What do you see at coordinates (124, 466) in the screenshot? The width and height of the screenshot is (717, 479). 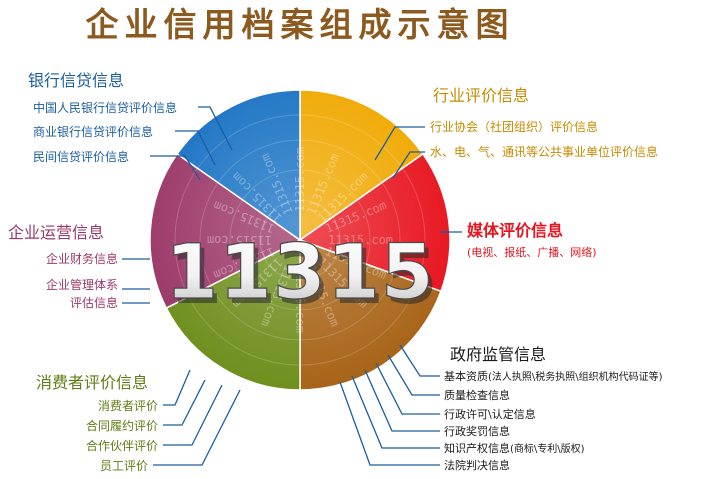 I see `consumer-item: 员工评价` at bounding box center [124, 466].